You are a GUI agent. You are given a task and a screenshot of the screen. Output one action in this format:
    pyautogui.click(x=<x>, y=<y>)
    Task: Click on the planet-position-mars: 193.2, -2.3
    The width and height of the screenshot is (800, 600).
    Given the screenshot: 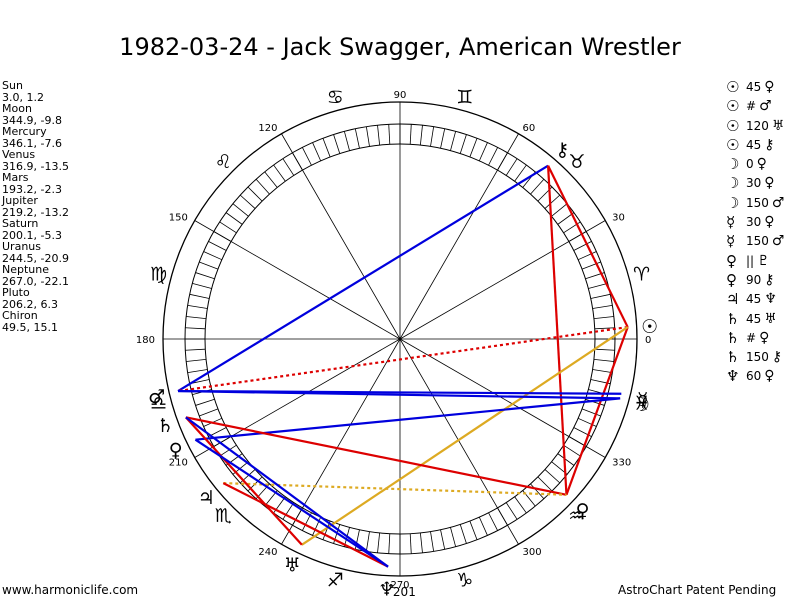 What is the action you would take?
    pyautogui.click(x=32, y=189)
    